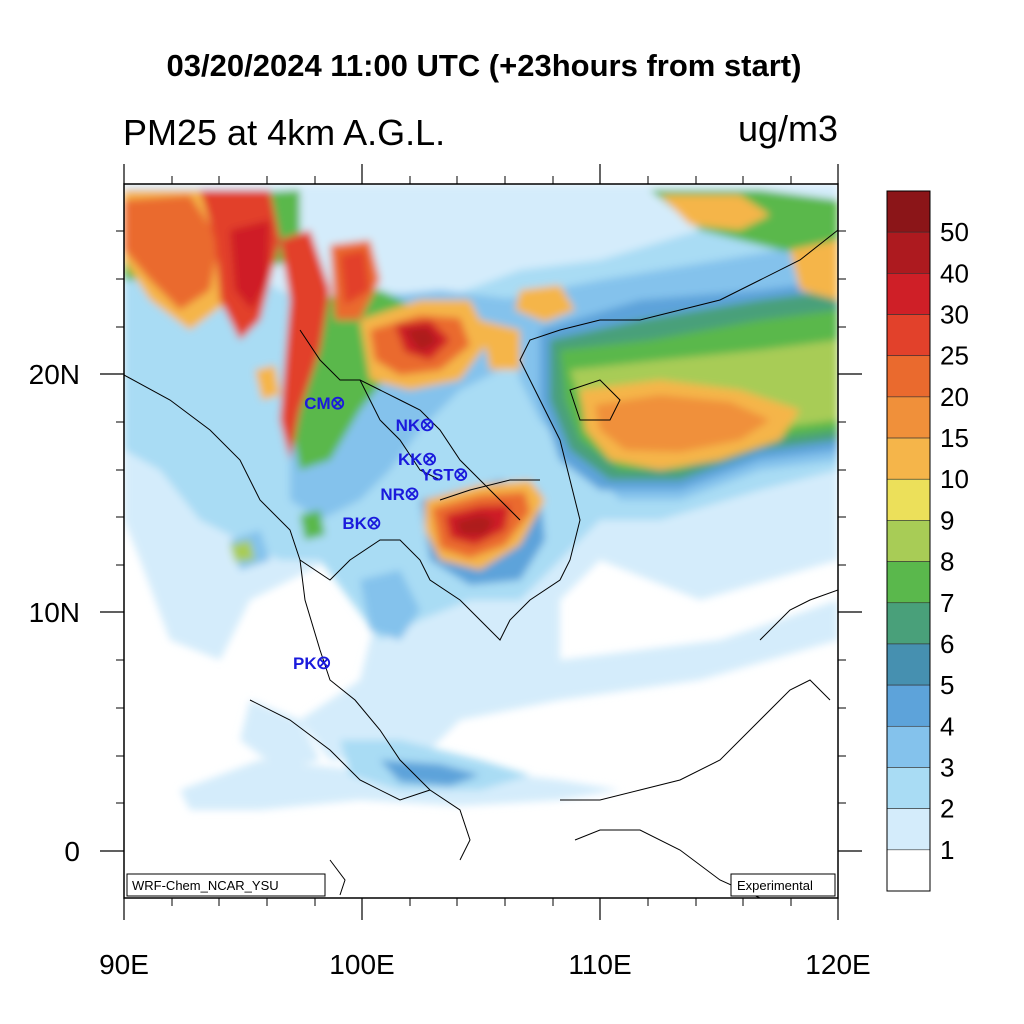  I want to click on colorbar-label: 10, so click(954, 479).